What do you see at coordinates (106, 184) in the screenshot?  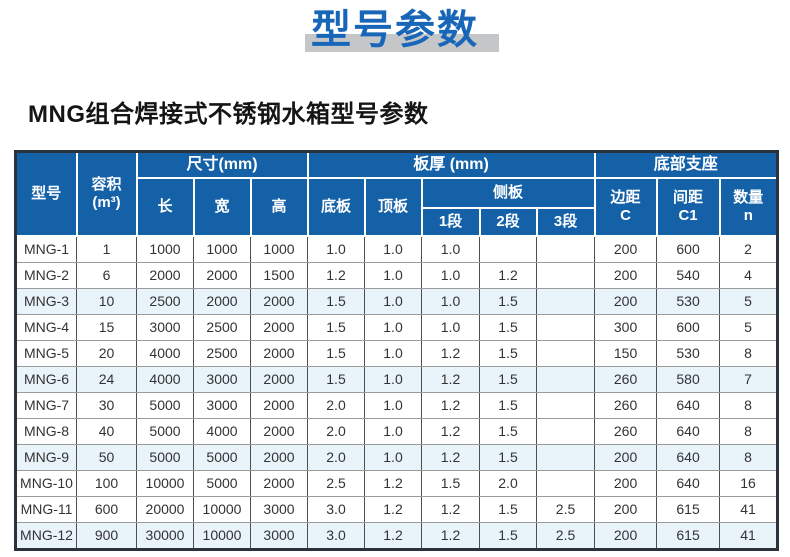 I see `header-label: 容积` at bounding box center [106, 184].